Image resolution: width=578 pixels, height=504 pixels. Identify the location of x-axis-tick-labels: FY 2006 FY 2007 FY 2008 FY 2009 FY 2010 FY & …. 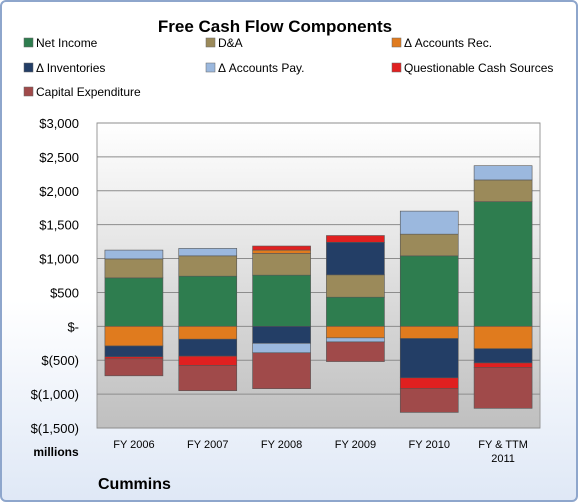
(320, 452).